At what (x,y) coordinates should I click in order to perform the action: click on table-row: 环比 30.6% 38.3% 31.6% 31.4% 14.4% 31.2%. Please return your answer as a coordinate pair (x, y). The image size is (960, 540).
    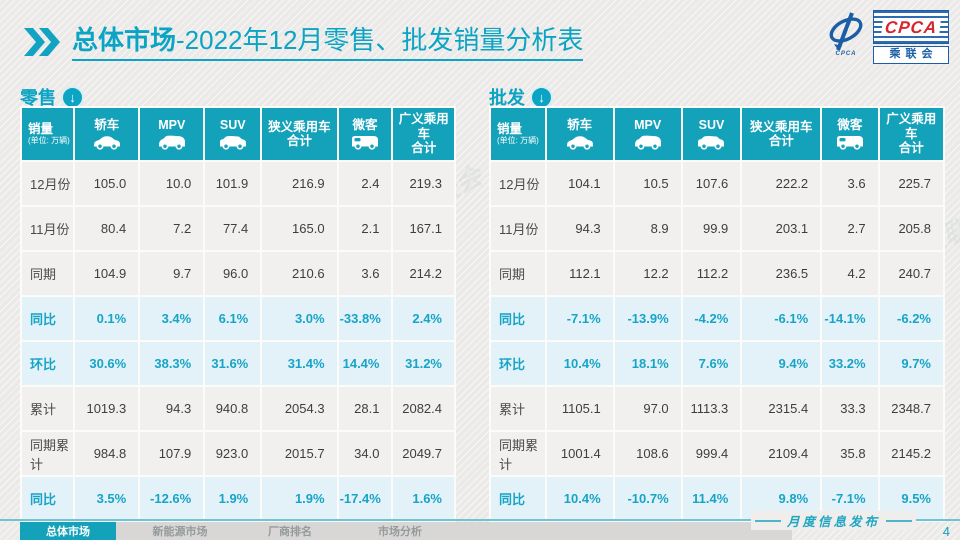
    Looking at the image, I should click on (238, 363).